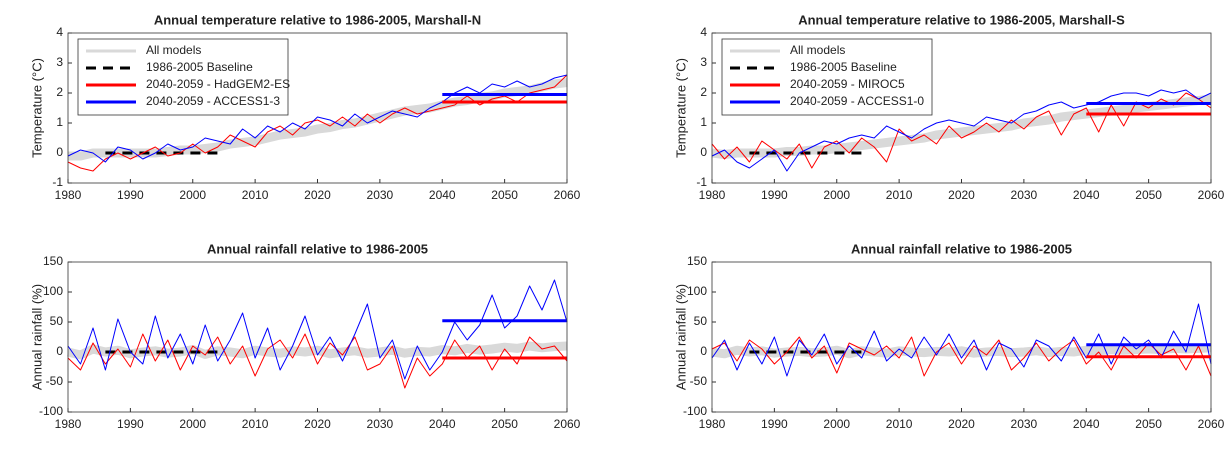 This screenshot has height=451, width=1229. I want to click on legend-label: 2040-2059 - ACCESS1-3, so click(213, 101).